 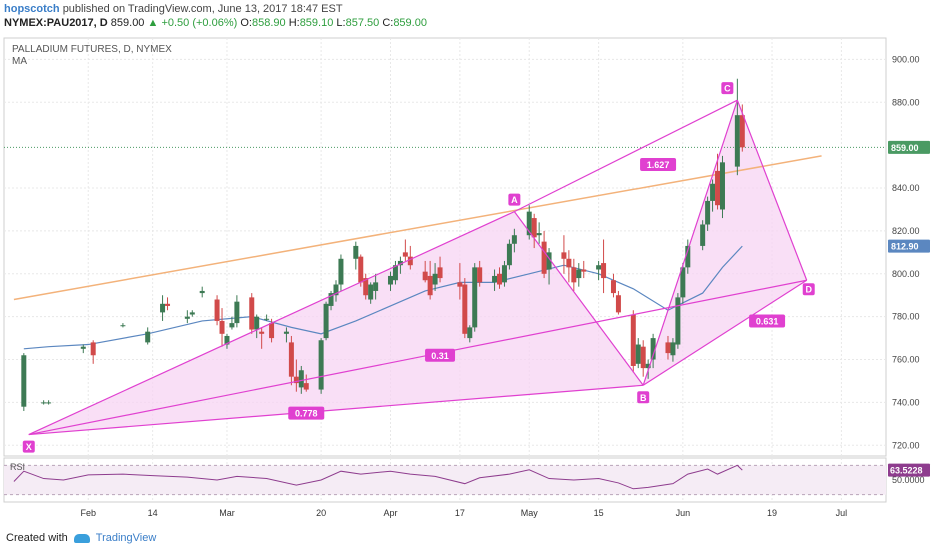 What do you see at coordinates (906, 471) in the screenshot?
I see `rsi-value-label: 63.5228` at bounding box center [906, 471].